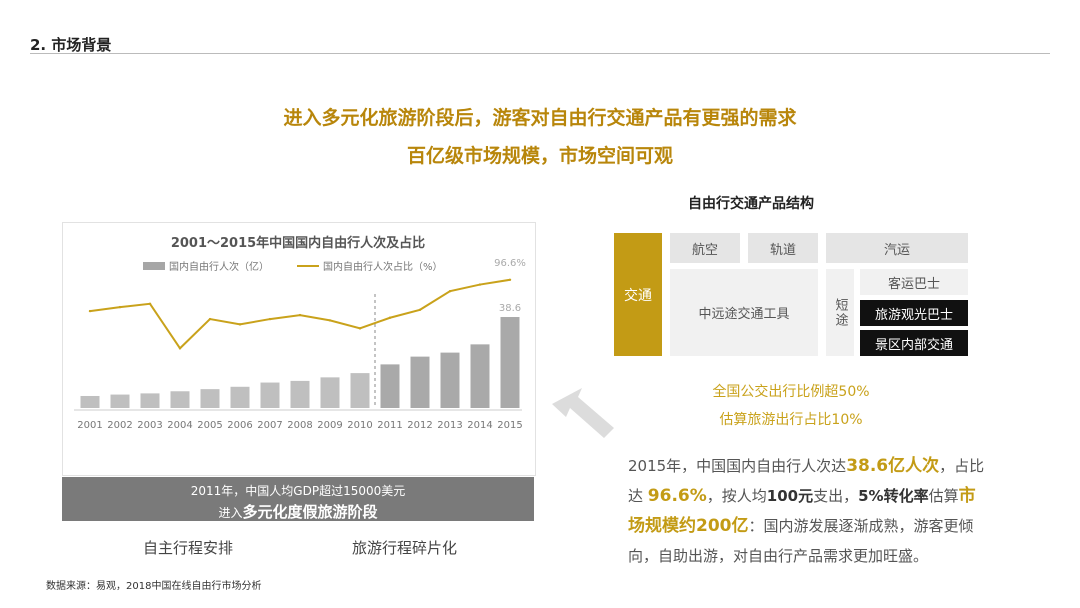 The height and width of the screenshot is (608, 1080). Describe the element at coordinates (154, 265) in the screenshot. I see `legend-bar-swatch` at that location.